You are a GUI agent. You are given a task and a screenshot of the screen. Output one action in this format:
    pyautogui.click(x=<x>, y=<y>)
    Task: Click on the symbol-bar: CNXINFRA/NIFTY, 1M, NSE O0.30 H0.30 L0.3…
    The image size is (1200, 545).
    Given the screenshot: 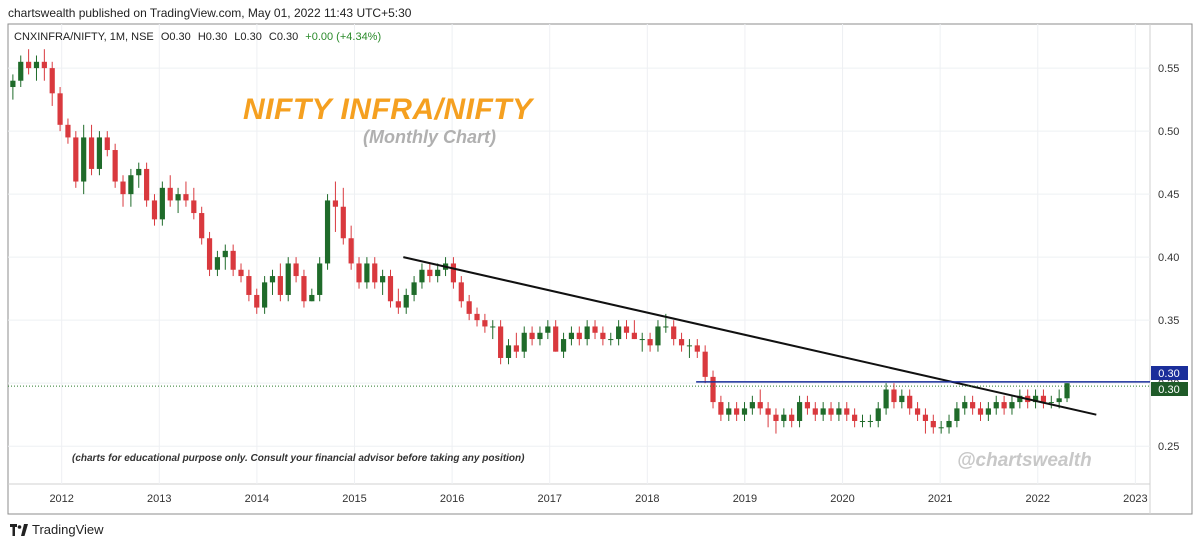 What is the action you would take?
    pyautogui.click(x=199, y=37)
    